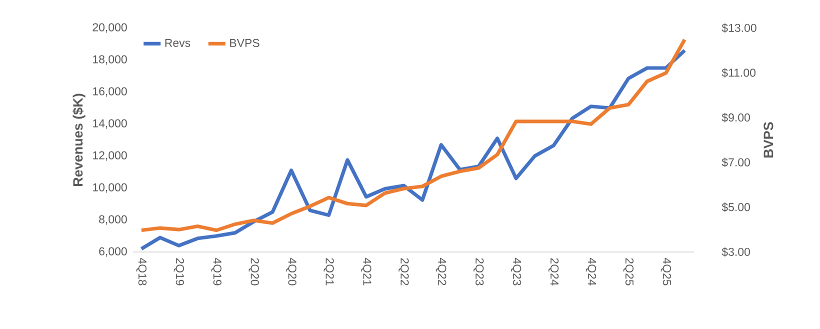 The image size is (820, 329). Describe the element at coordinates (516, 272) in the screenshot. I see `x-tick-label: 4Q23` at that location.